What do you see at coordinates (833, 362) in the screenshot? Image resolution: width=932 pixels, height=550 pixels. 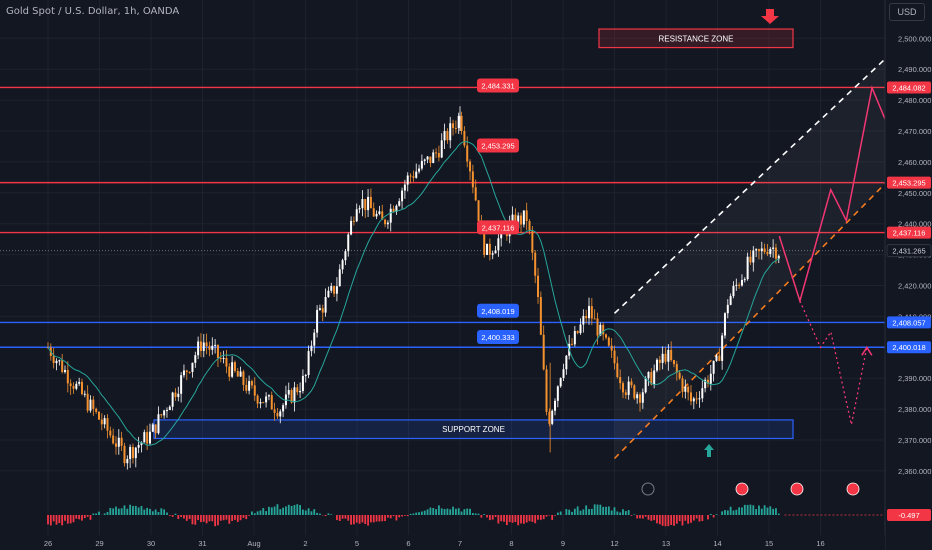 I see `projection-down-path` at bounding box center [833, 362].